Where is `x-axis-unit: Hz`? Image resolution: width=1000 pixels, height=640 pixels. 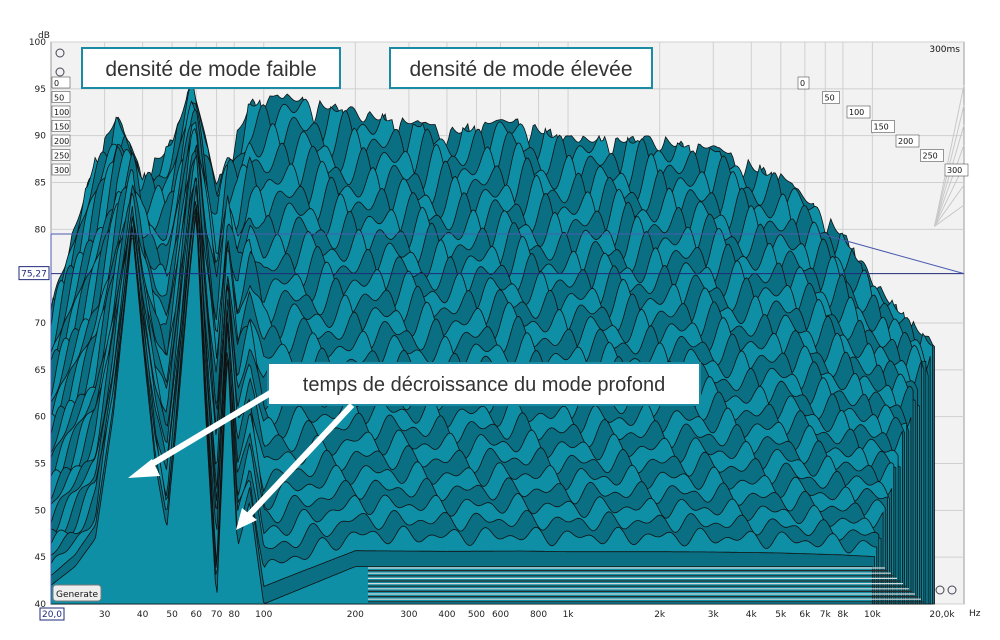 x-axis-unit: Hz is located at coordinates (975, 614).